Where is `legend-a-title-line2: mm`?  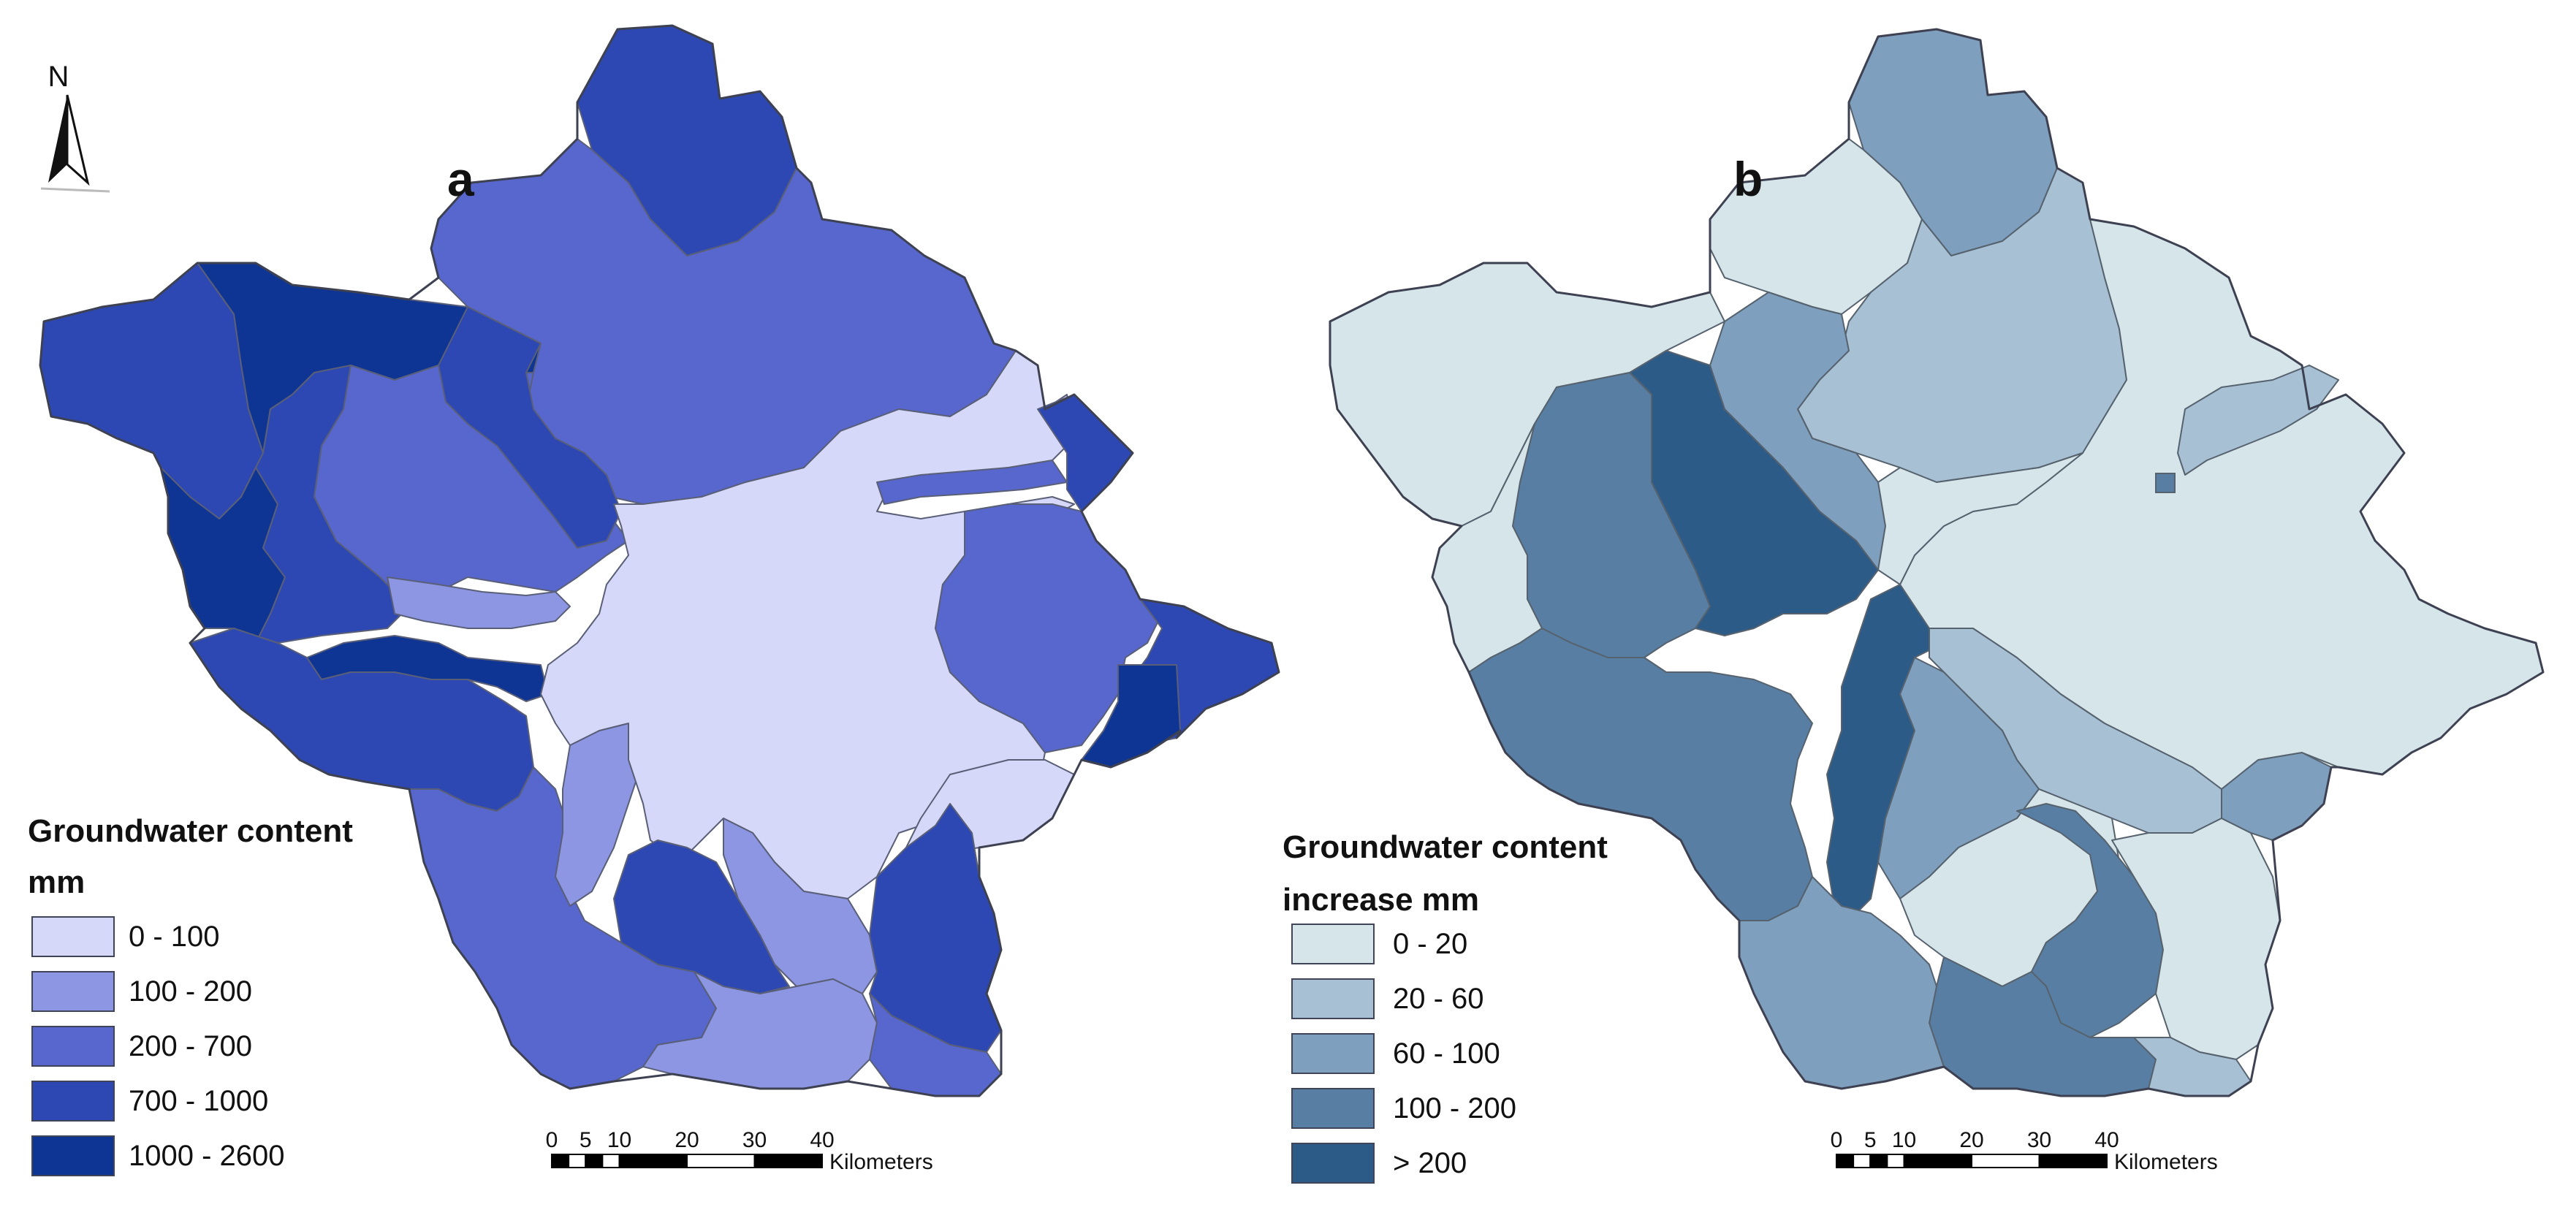 legend-a-title-line2: mm is located at coordinates (56, 882).